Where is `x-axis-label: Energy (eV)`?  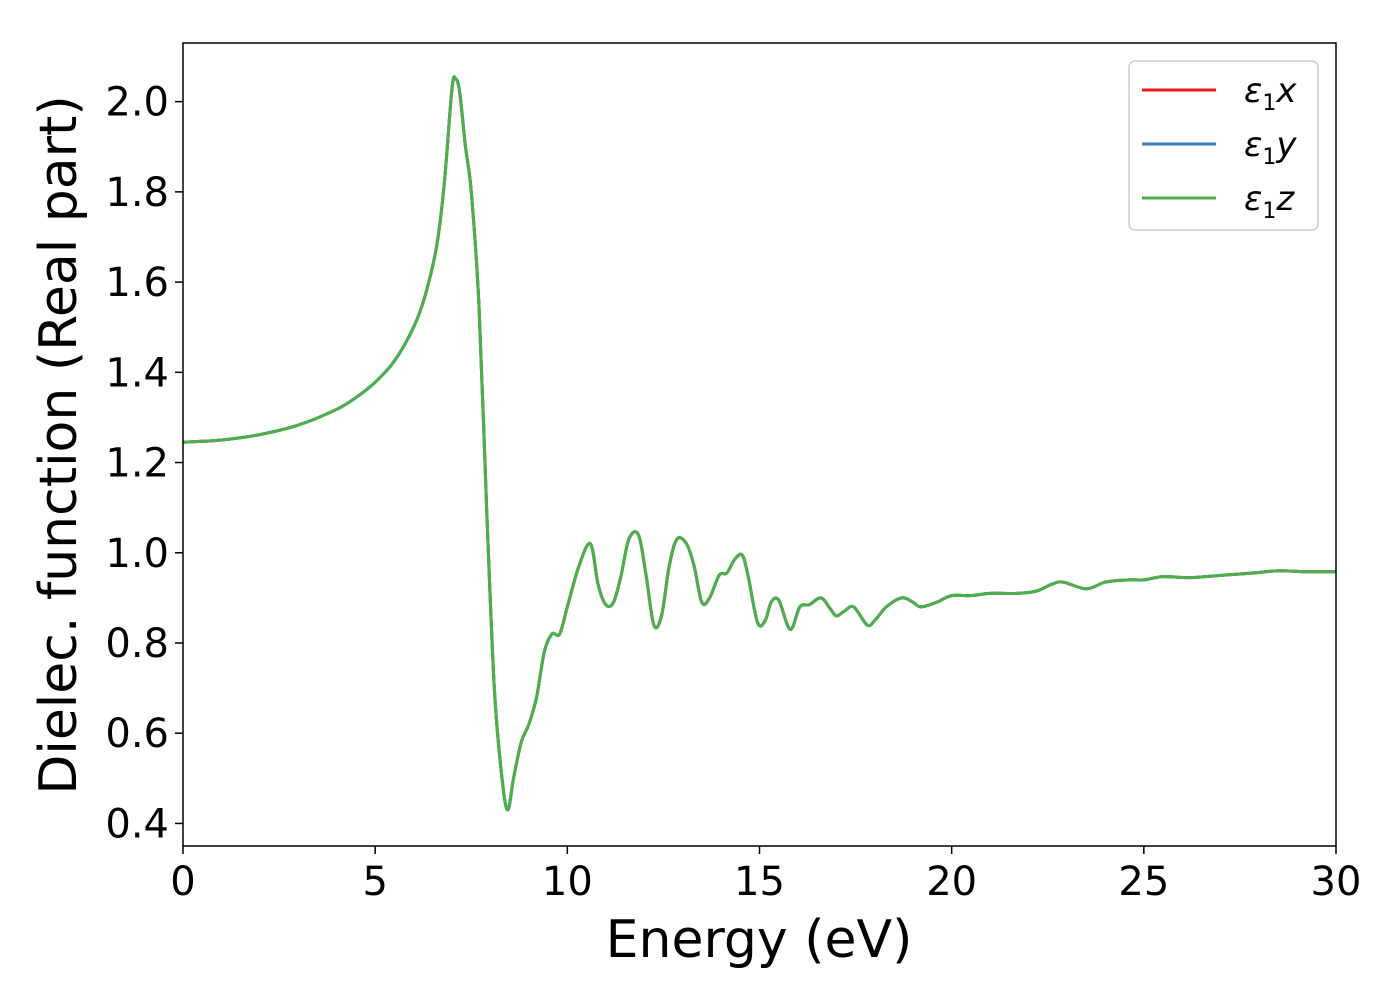 x-axis-label: Energy (eV) is located at coordinates (759, 940).